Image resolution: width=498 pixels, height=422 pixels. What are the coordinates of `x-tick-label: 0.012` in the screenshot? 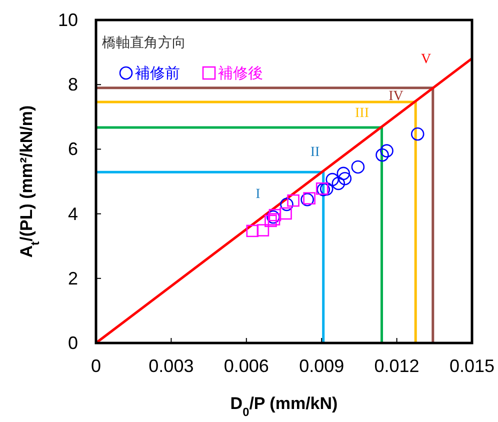 It's located at (397, 366).